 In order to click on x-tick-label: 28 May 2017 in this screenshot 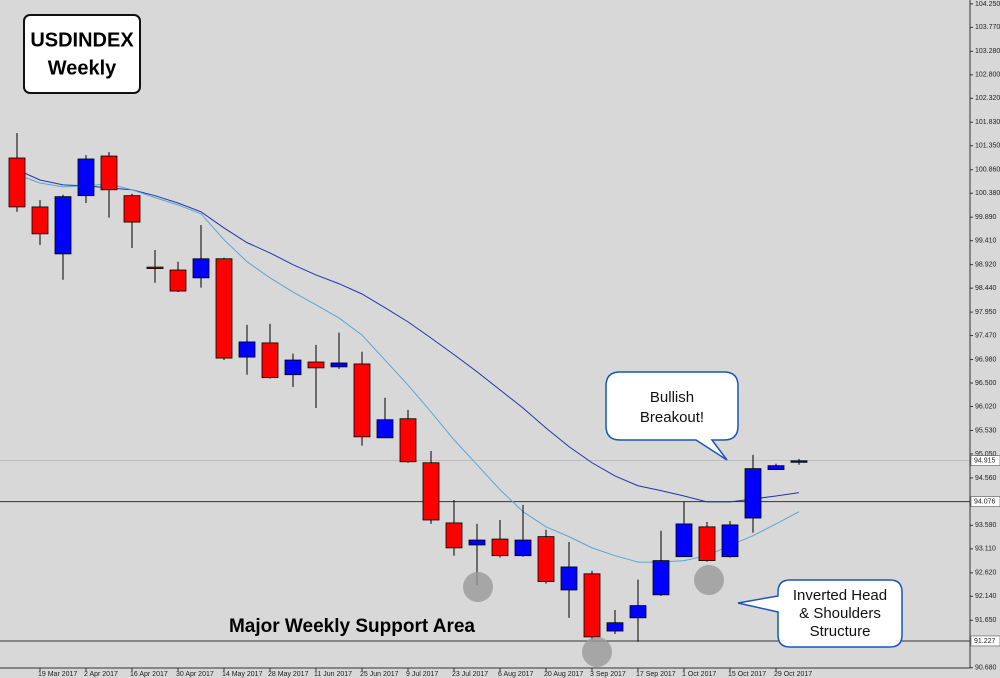, I will do `click(288, 674)`.